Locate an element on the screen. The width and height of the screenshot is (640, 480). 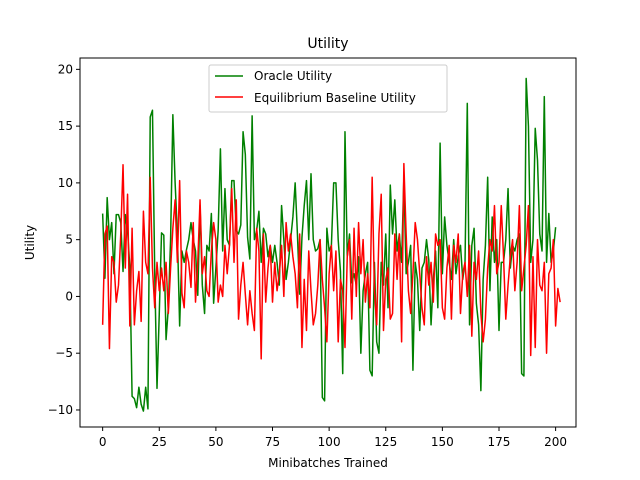
y-tick-label: −5 is located at coordinates (64, 353).